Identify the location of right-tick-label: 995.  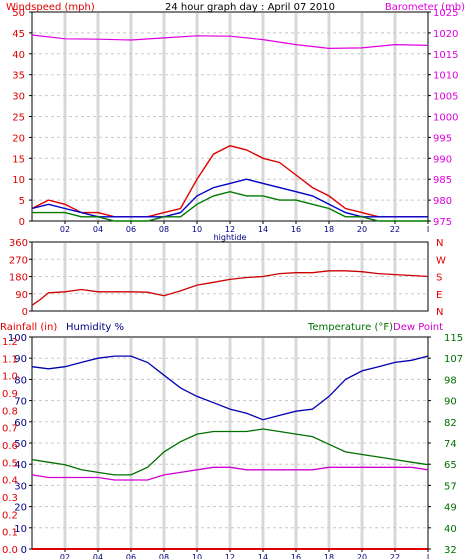
(442, 138).